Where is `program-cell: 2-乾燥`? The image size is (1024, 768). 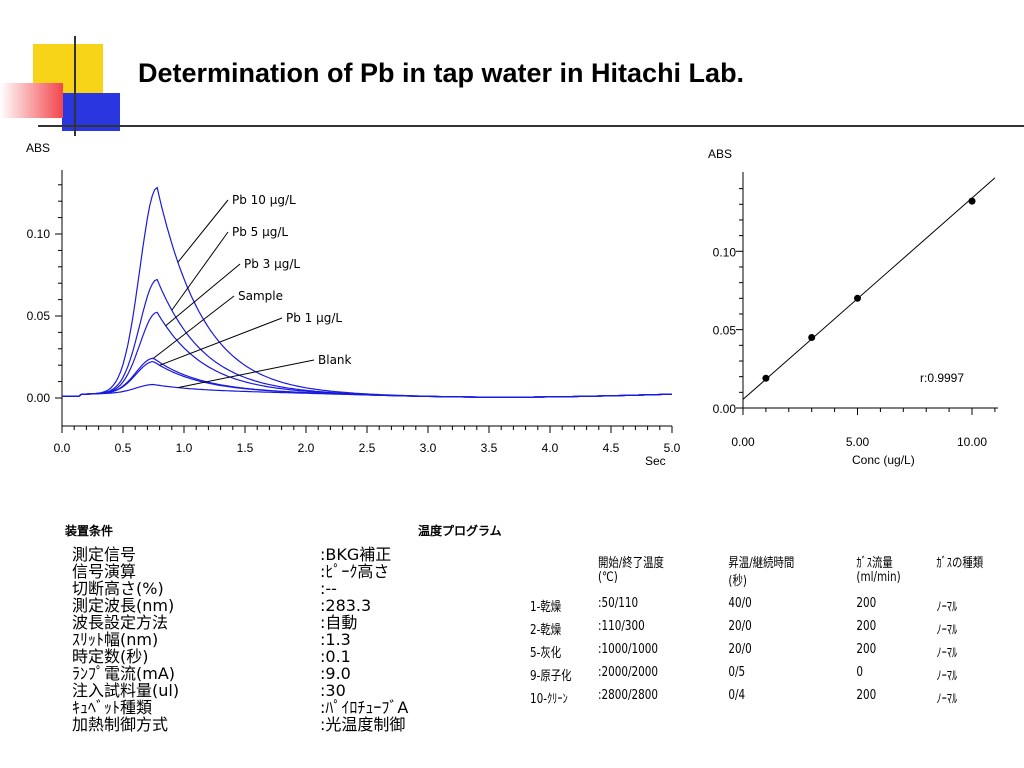
program-cell: 2-乾燥 is located at coordinates (546, 630).